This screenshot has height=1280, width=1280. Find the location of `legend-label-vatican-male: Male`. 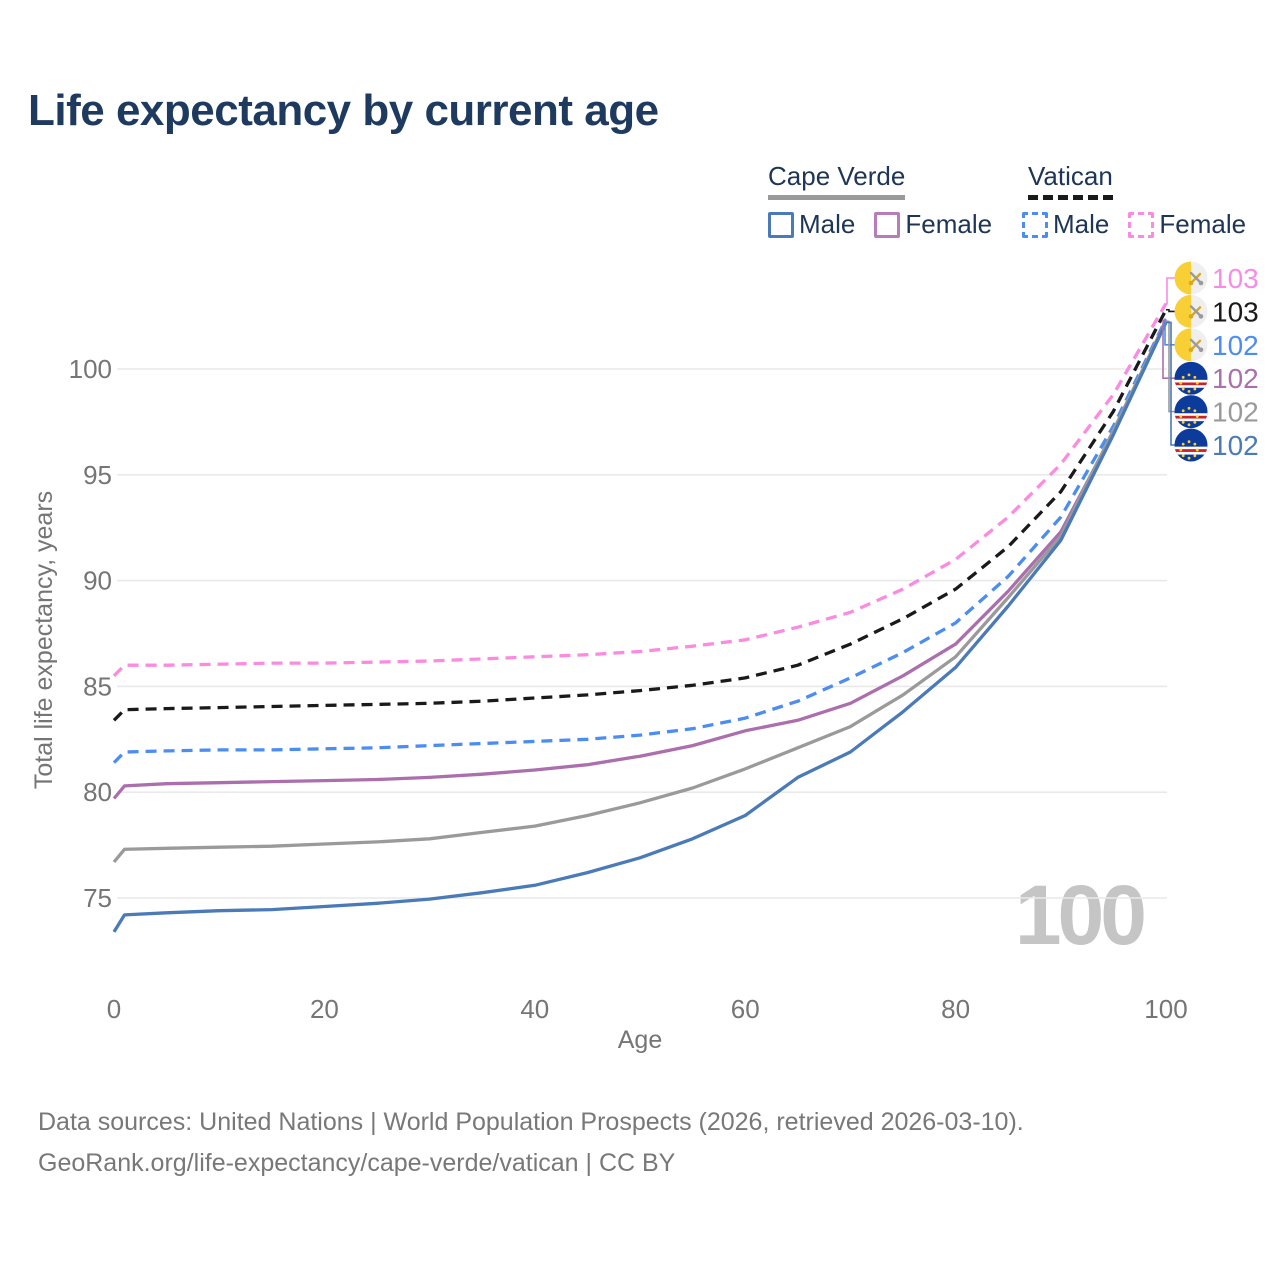

legend-label-vatican-male: Male is located at coordinates (1081, 224).